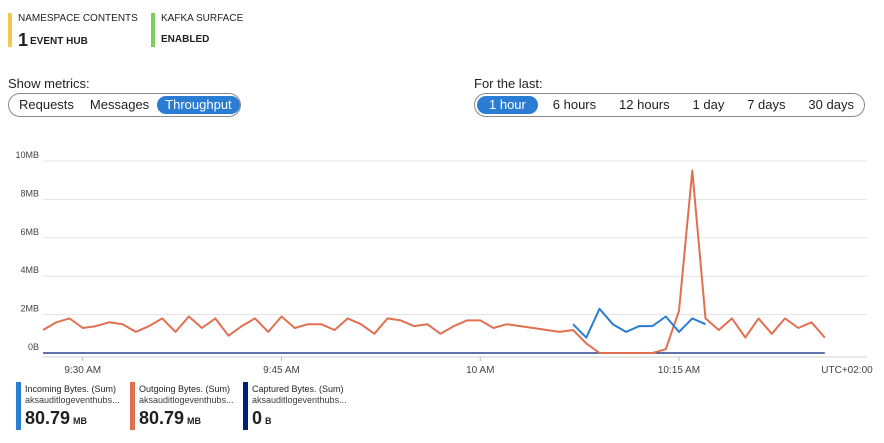 The height and width of the screenshot is (443, 884). Describe the element at coordinates (119, 104) in the screenshot. I see `metric-option-messages: Messages` at that location.